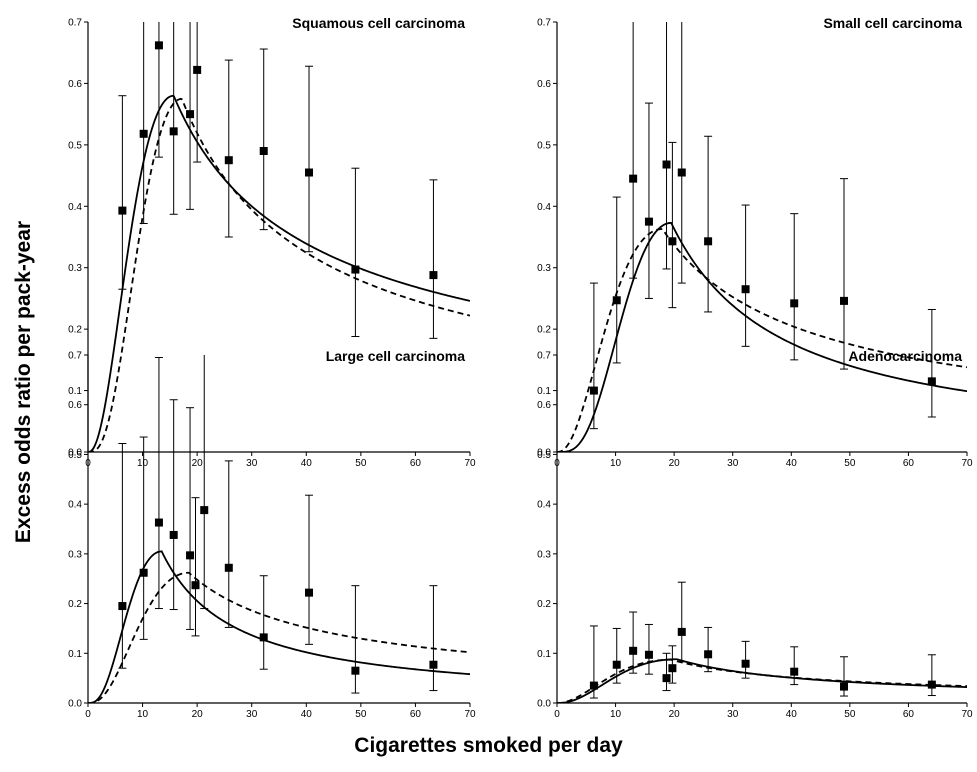 This screenshot has height=772, width=977. Describe the element at coordinates (892, 23) in the screenshot. I see `panel-title: Small cell carcinoma` at that location.